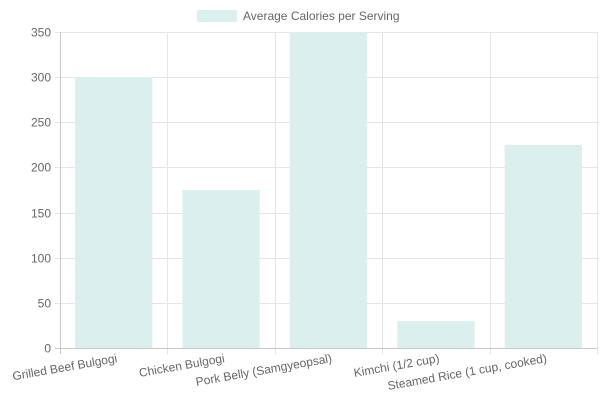 This screenshot has height=400, width=600. What do you see at coordinates (45, 304) in the screenshot?
I see `y-tick-label: 50` at bounding box center [45, 304].